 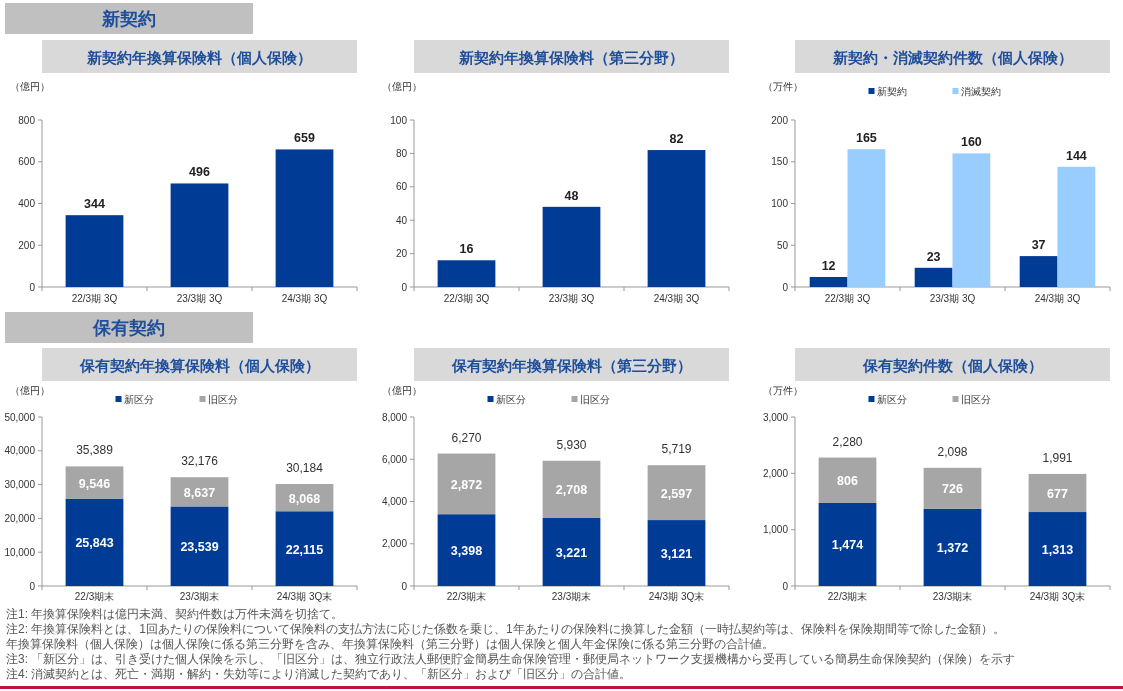 I want to click on y-tick-label: 40, so click(x=401, y=220).